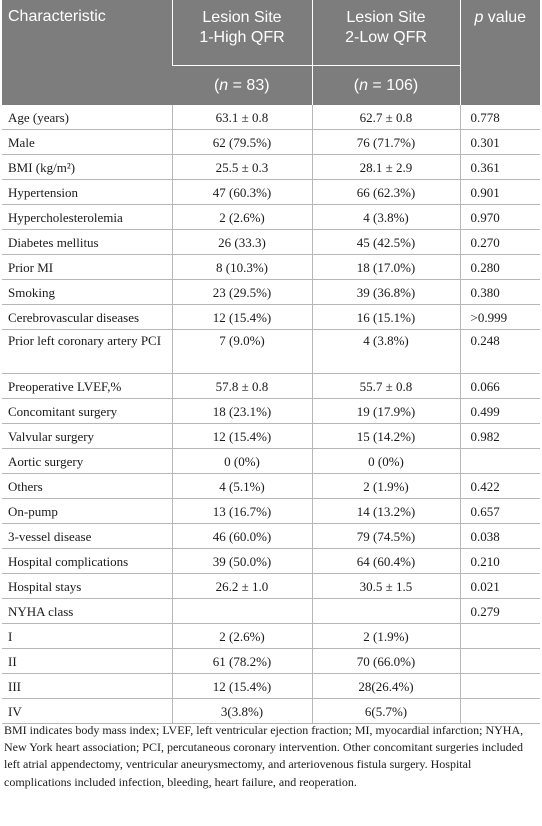 The height and width of the screenshot is (826, 542). I want to click on group2-value: 6(5.7%), so click(385, 711).